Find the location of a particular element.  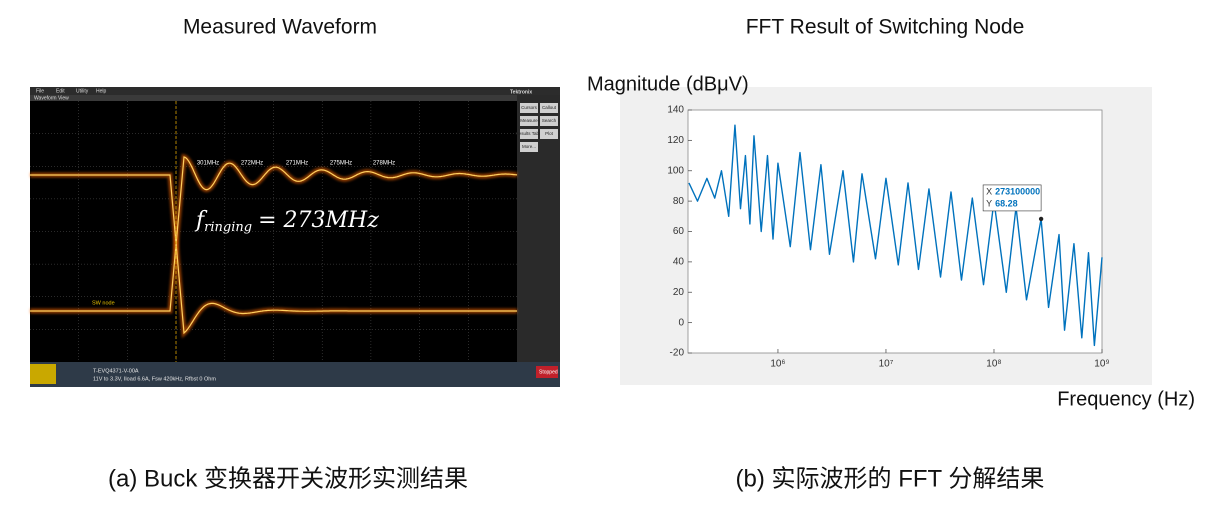

datatip-x-label: X is located at coordinates (989, 191).